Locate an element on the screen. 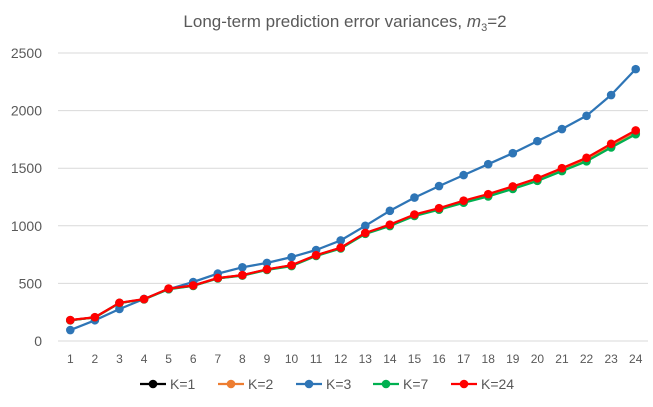  y-tick-label: 500 is located at coordinates (31, 283).